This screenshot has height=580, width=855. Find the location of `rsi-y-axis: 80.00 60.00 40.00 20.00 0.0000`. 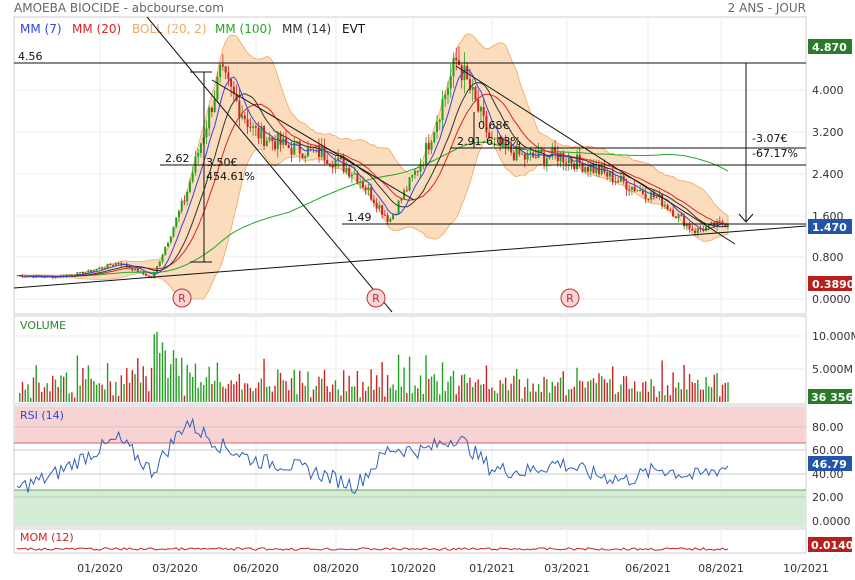

rsi-y-axis: 80.00 60.00 40.00 20.00 0.0000 is located at coordinates (831, 474).